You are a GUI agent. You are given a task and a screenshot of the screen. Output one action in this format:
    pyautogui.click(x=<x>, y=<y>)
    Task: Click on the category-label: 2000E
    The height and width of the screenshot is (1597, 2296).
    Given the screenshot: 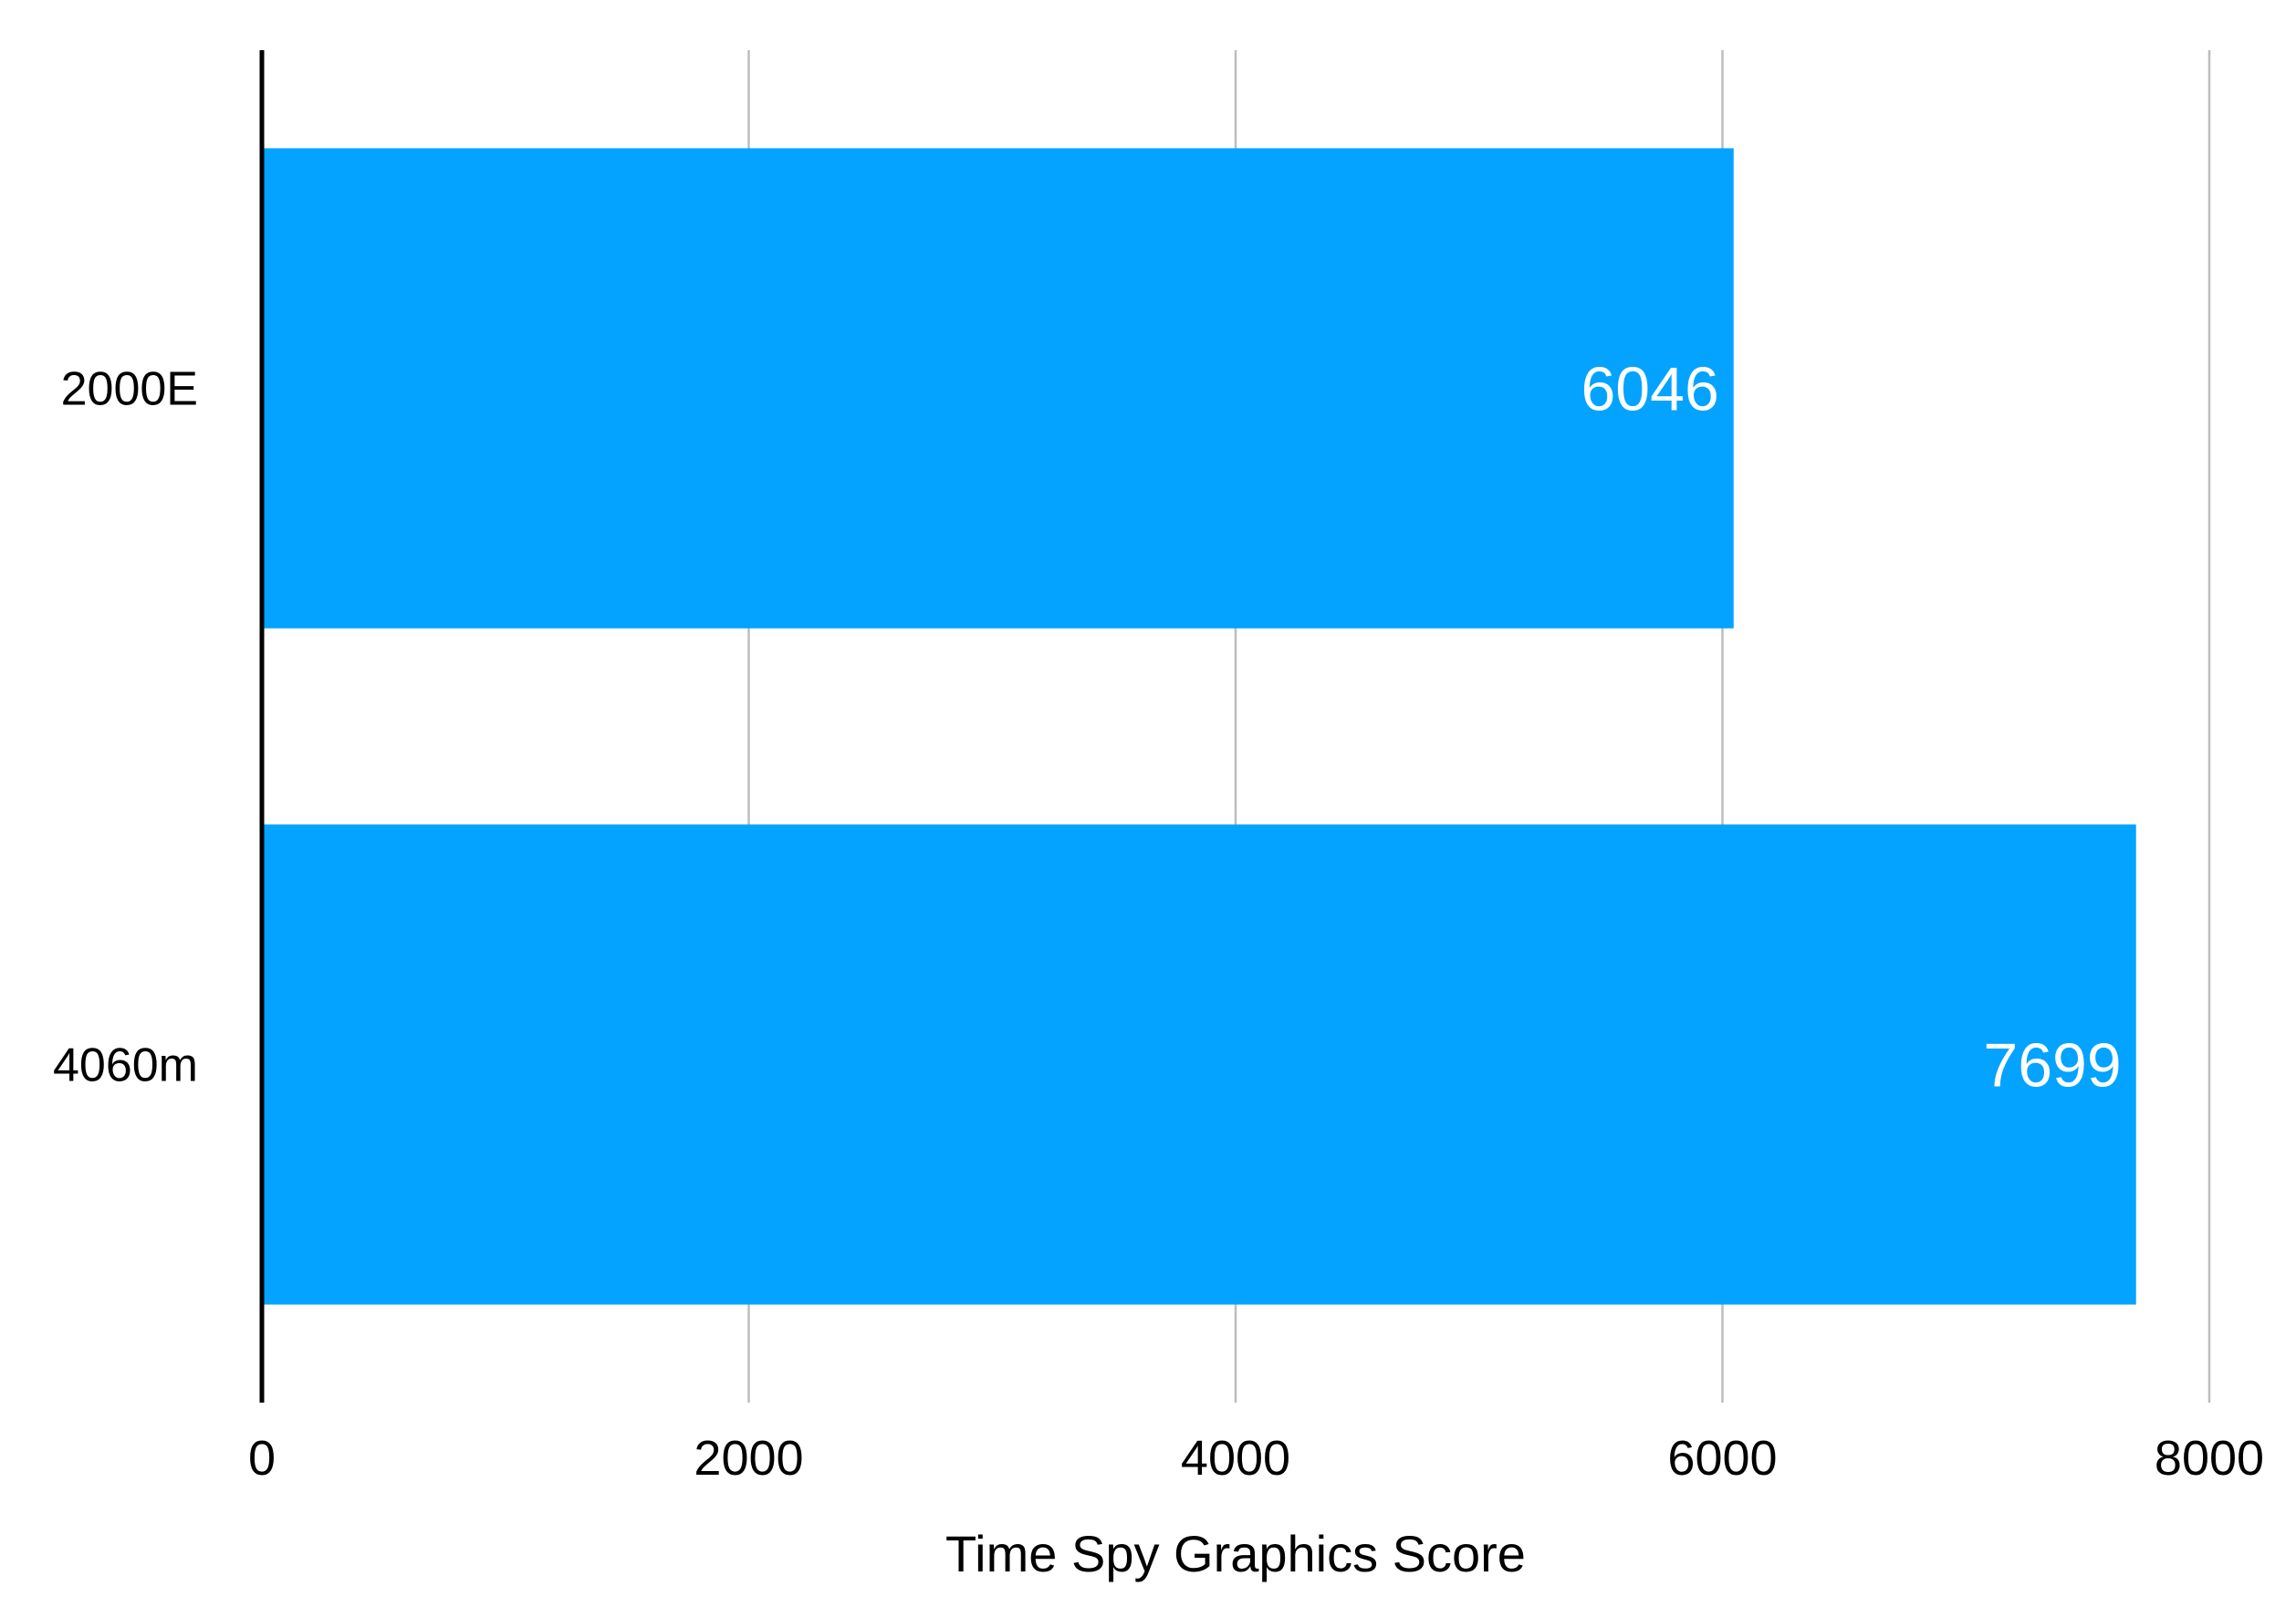 What is the action you would take?
    pyautogui.click(x=129, y=389)
    